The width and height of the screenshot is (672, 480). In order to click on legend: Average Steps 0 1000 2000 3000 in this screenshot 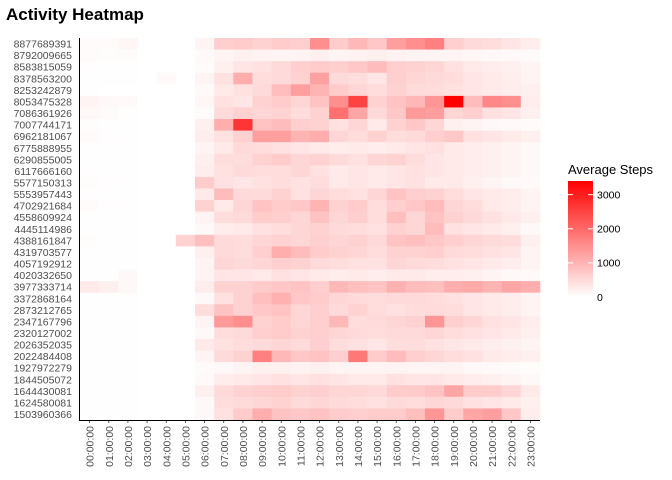, I will do `click(611, 233)`.